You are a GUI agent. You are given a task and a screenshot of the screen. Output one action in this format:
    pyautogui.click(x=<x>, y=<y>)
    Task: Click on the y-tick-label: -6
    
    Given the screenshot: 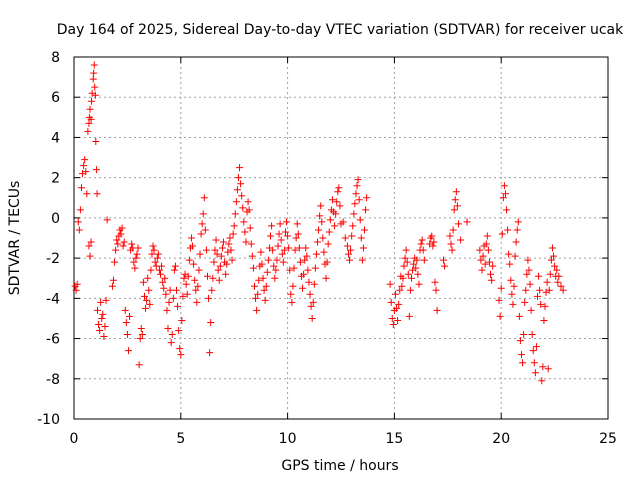 What is the action you would take?
    pyautogui.click(x=53, y=340)
    